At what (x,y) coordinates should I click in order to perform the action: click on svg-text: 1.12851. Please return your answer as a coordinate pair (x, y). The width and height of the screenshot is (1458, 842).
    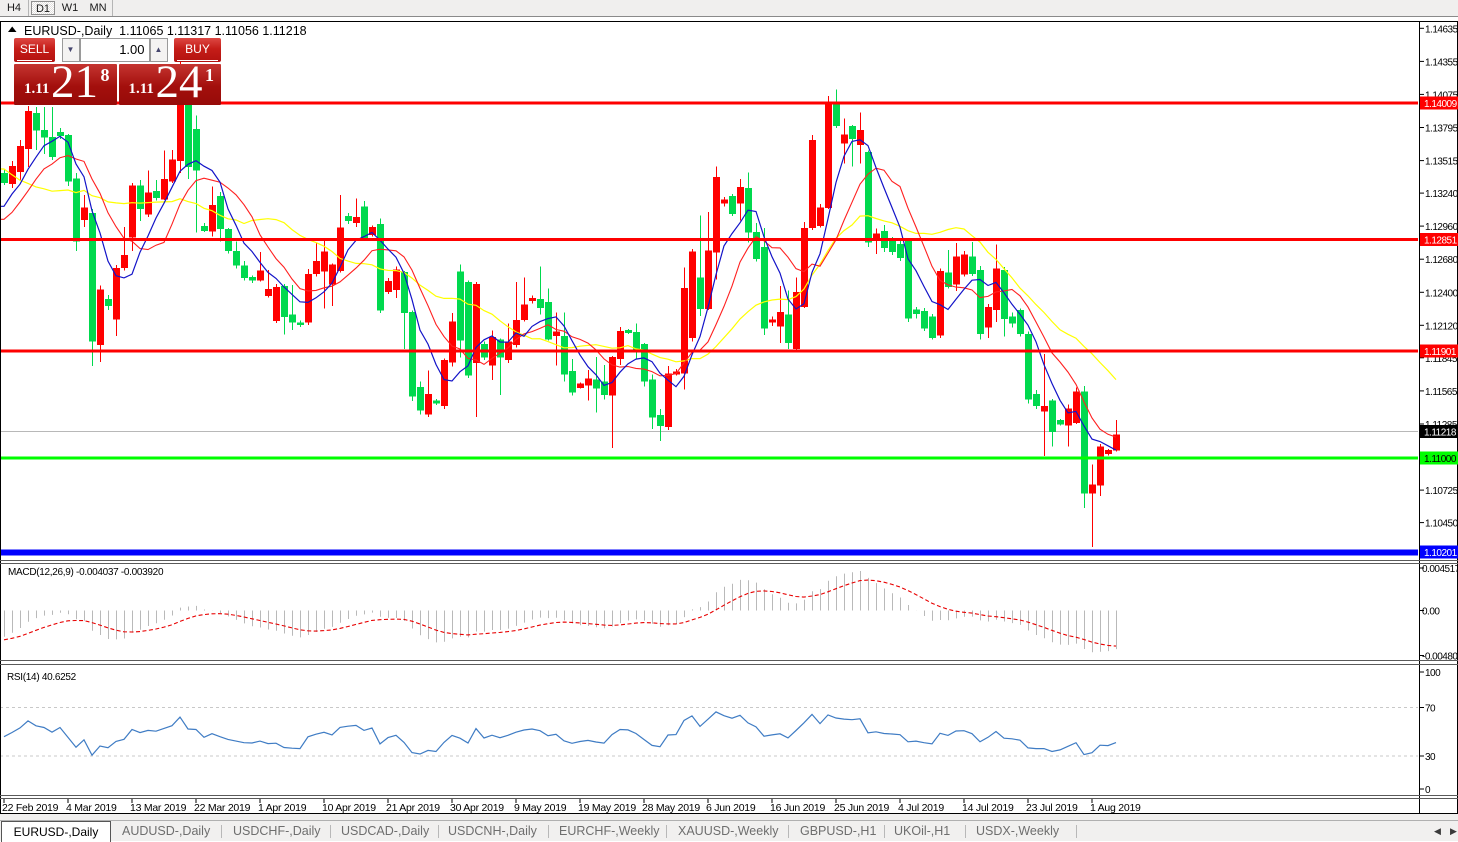
    Looking at the image, I should click on (1441, 241).